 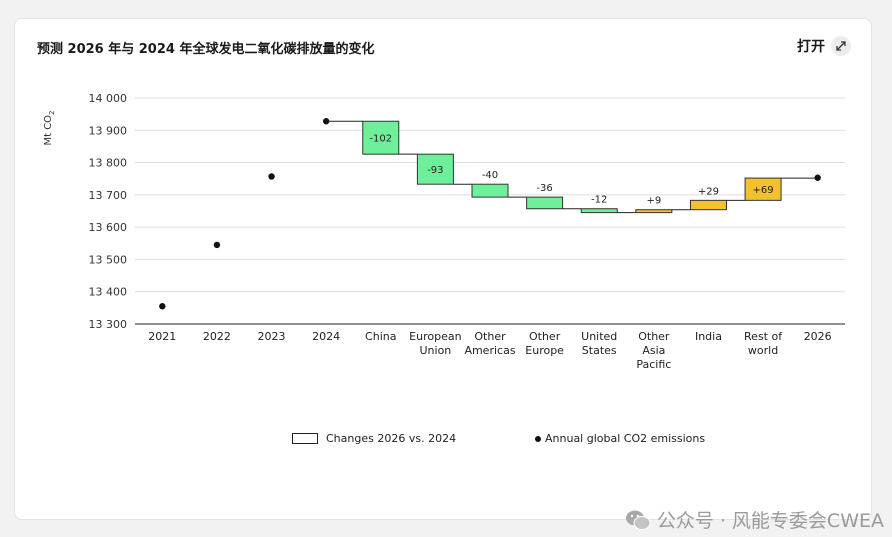 I want to click on change-label: +29, so click(x=708, y=191).